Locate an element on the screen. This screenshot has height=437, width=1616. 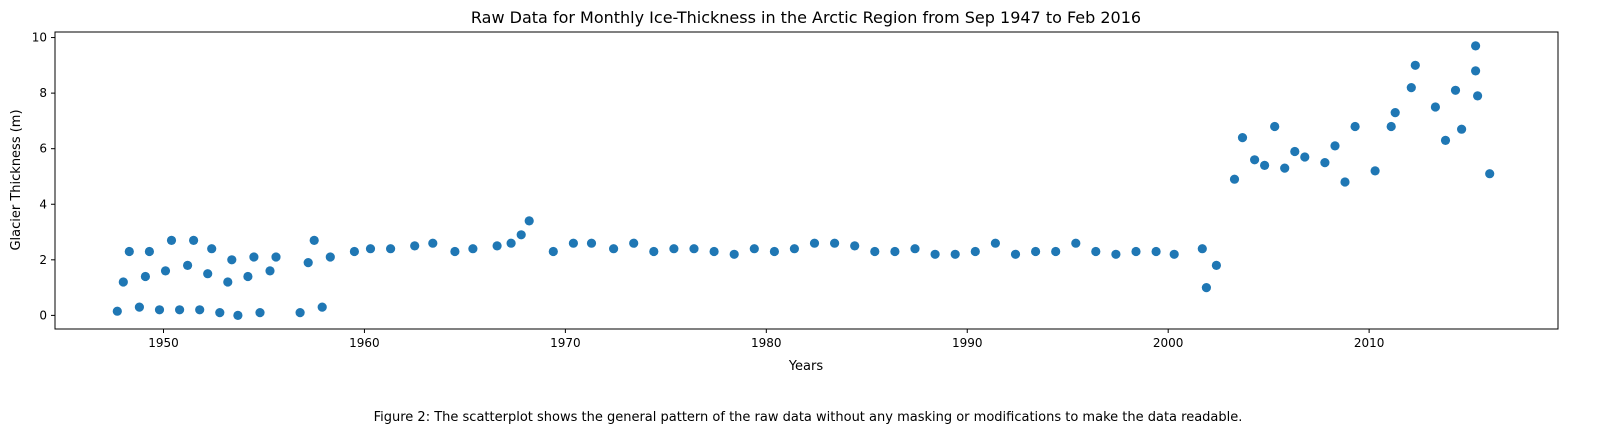
x-tick-label: 1950 is located at coordinates (163, 343).